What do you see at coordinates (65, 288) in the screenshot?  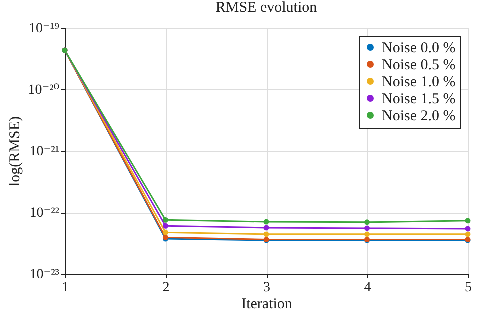 I see `x-tick-label: 1` at bounding box center [65, 288].